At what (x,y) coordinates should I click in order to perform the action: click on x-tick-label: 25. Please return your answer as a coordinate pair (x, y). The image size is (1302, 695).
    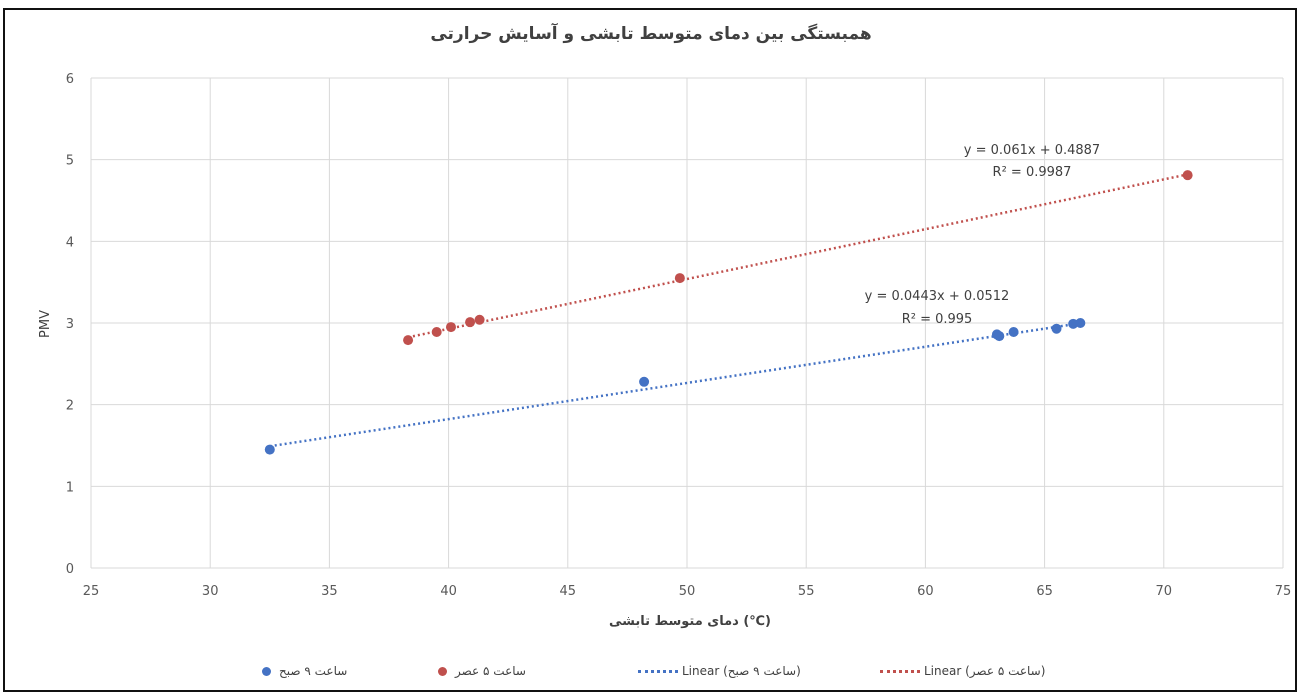
    Looking at the image, I should click on (91, 591).